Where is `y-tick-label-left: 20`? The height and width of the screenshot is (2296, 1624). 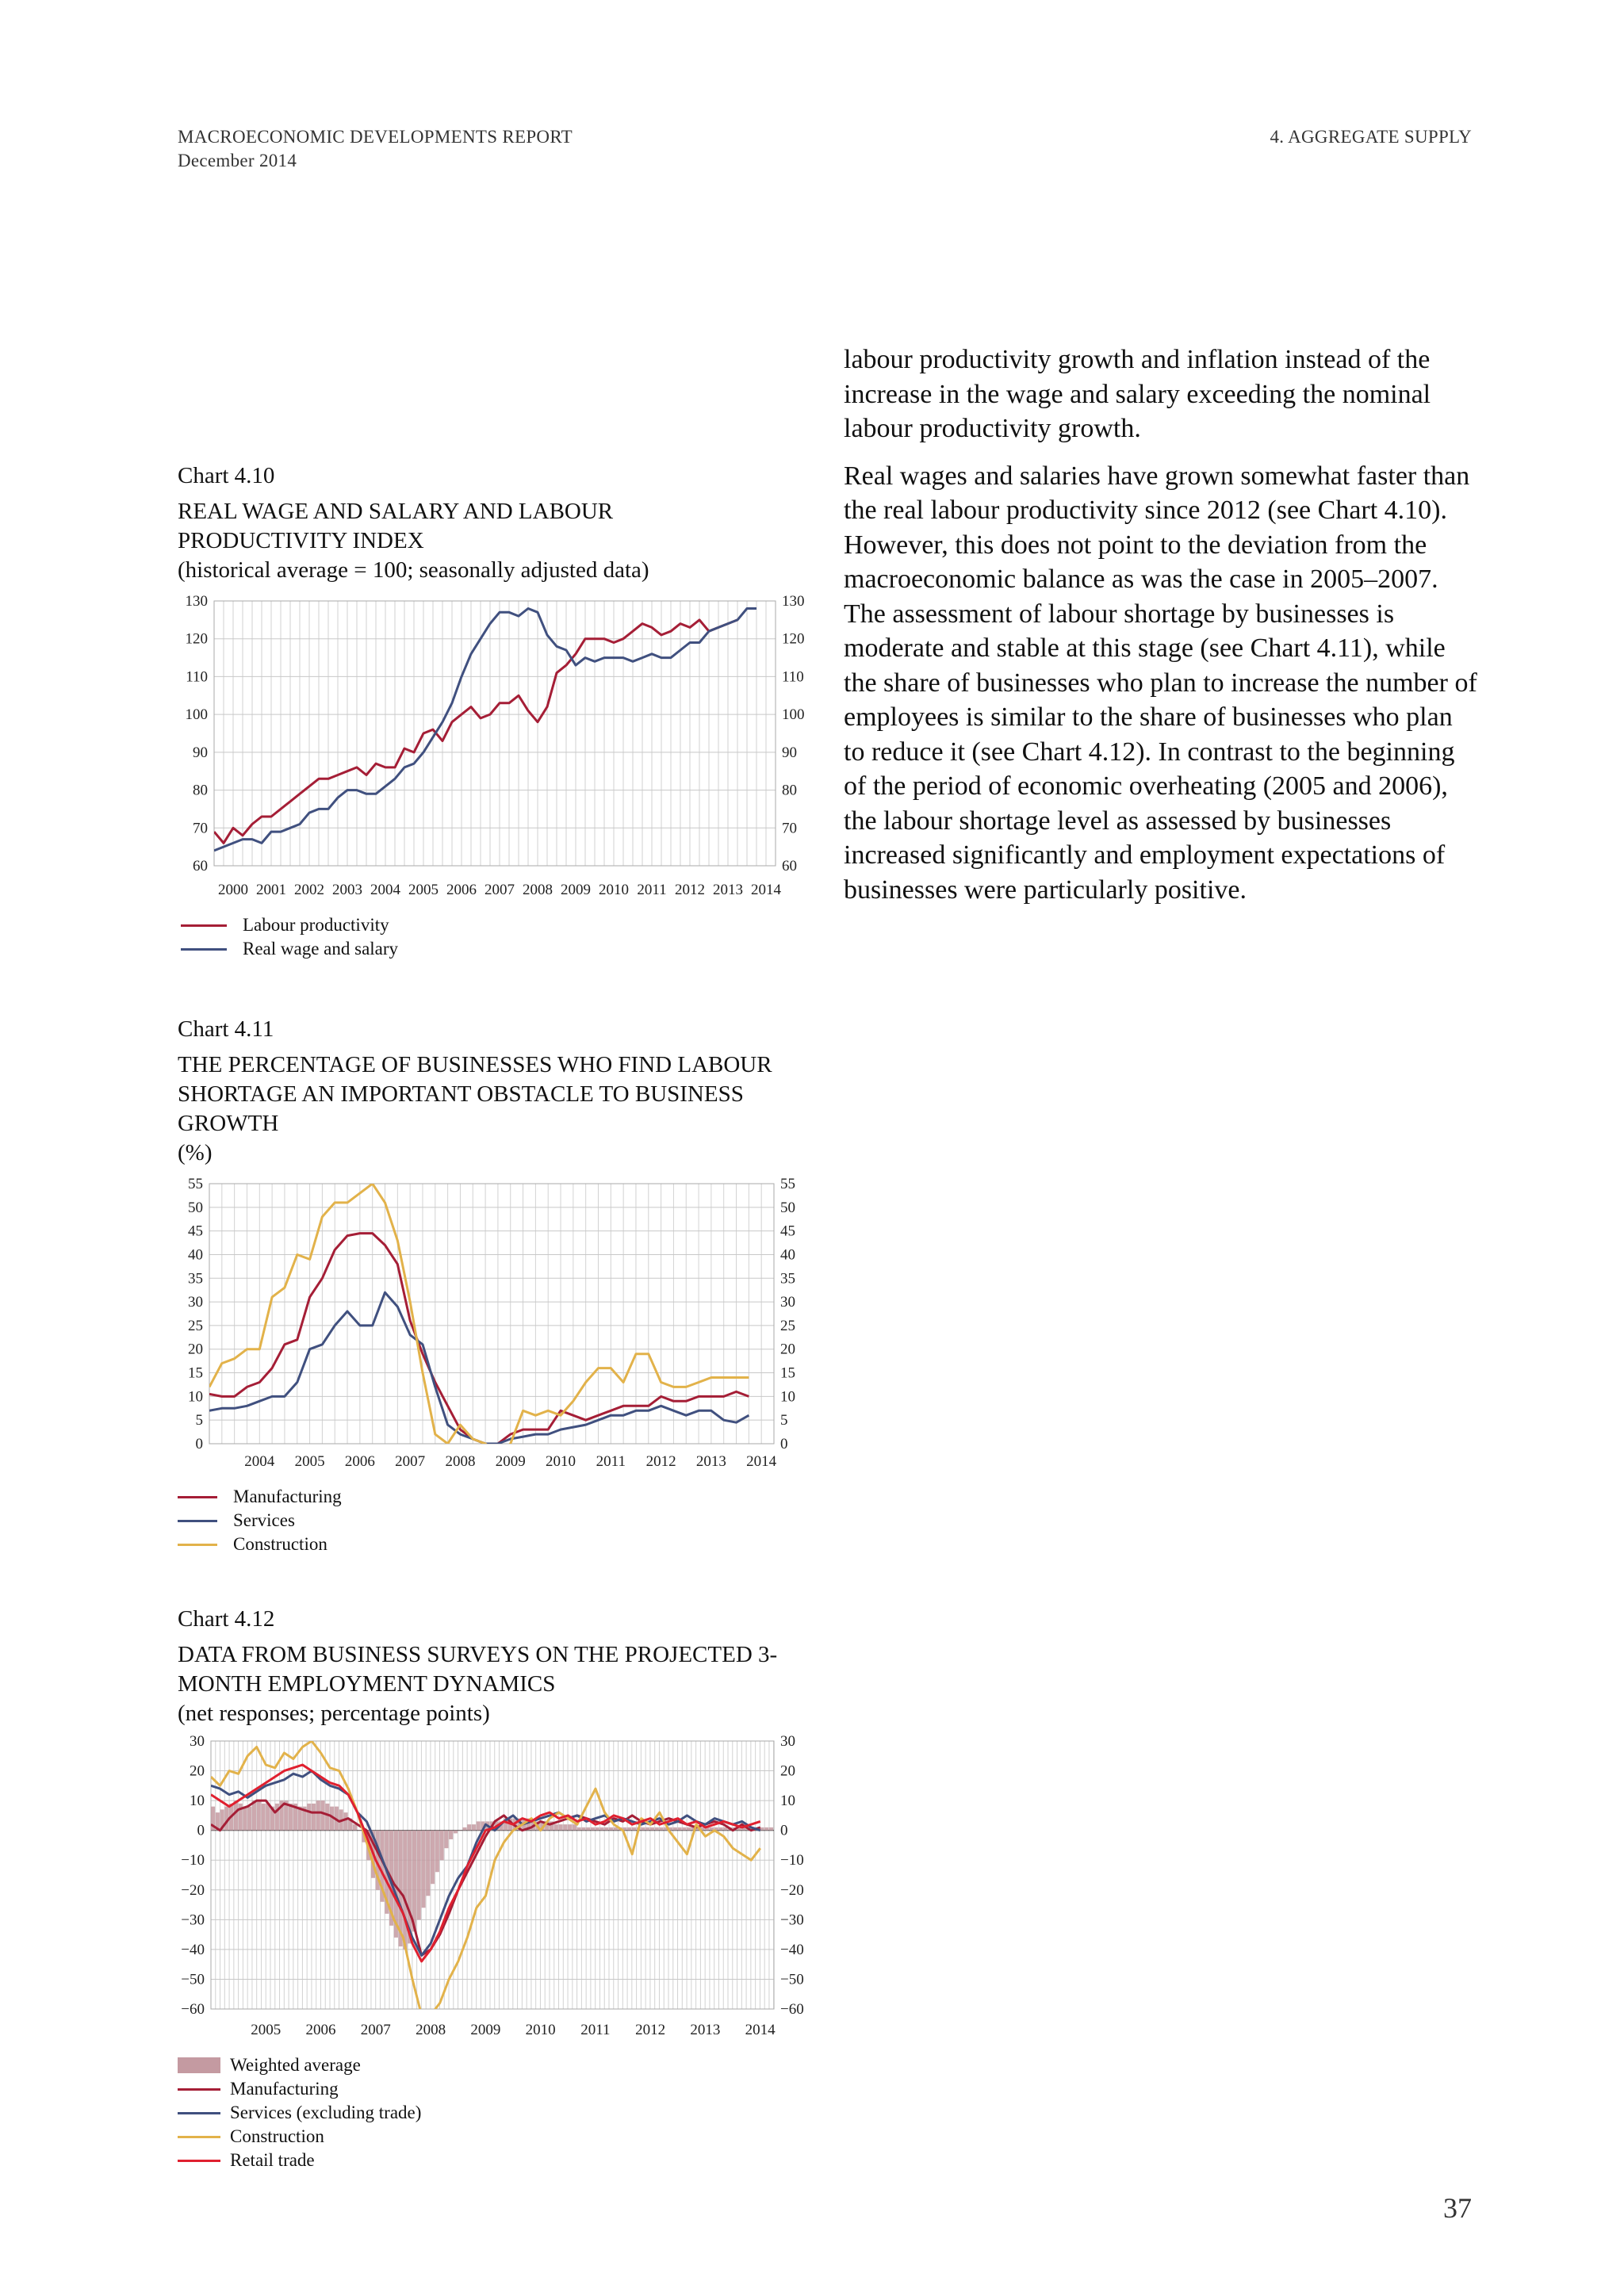
y-tick-label-left: 20 is located at coordinates (195, 1349).